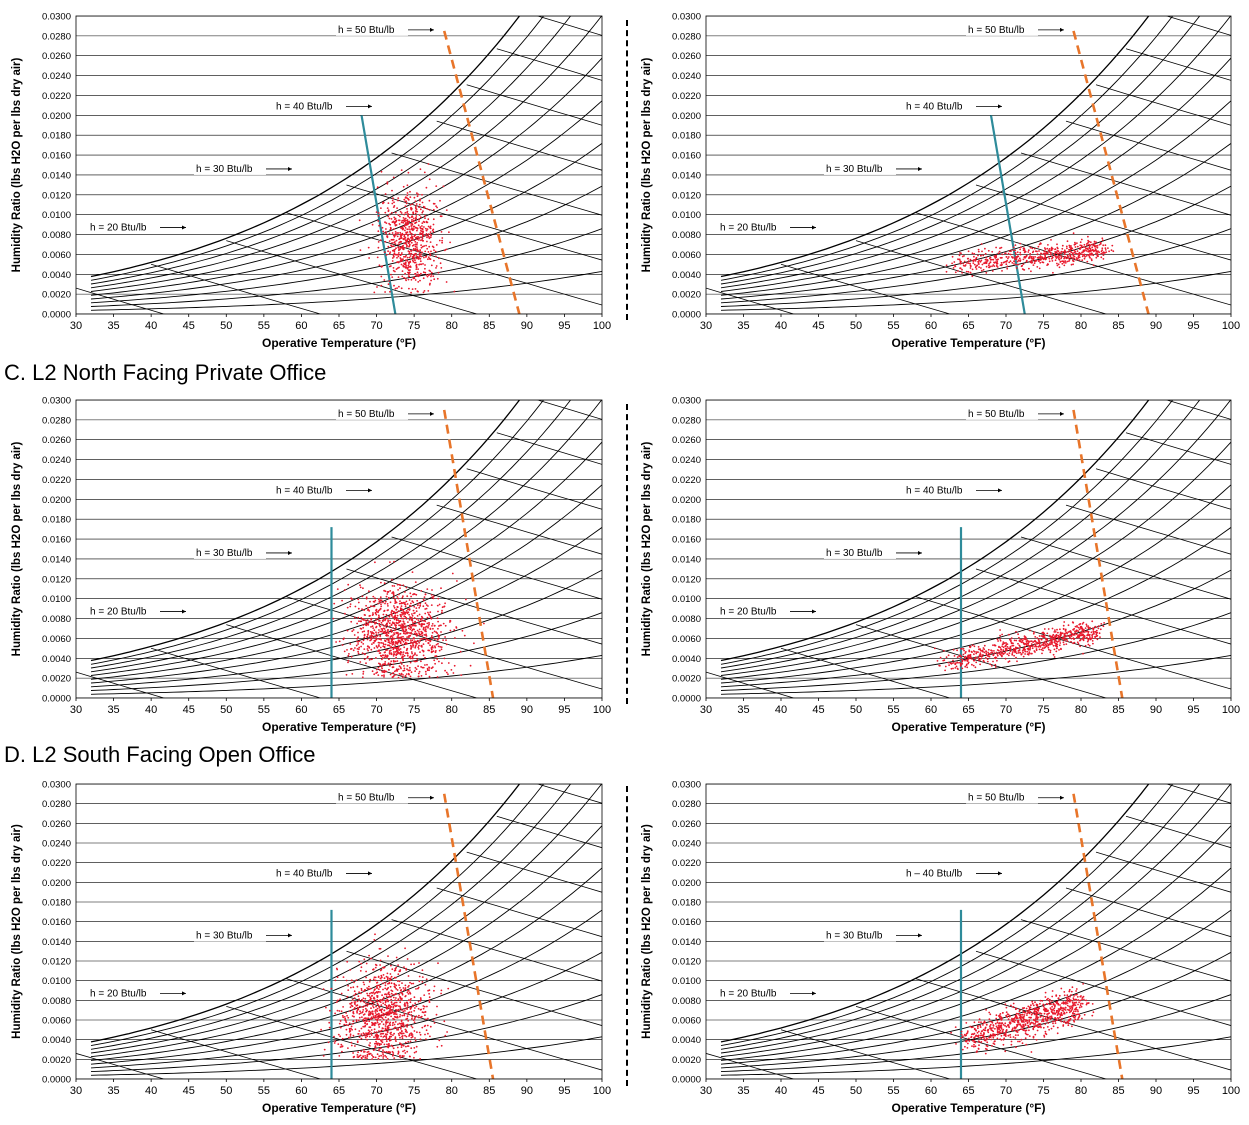 This screenshot has height=1125, width=1249. Describe the element at coordinates (602, 326) in the screenshot. I see `x-tick-label: 100` at that location.